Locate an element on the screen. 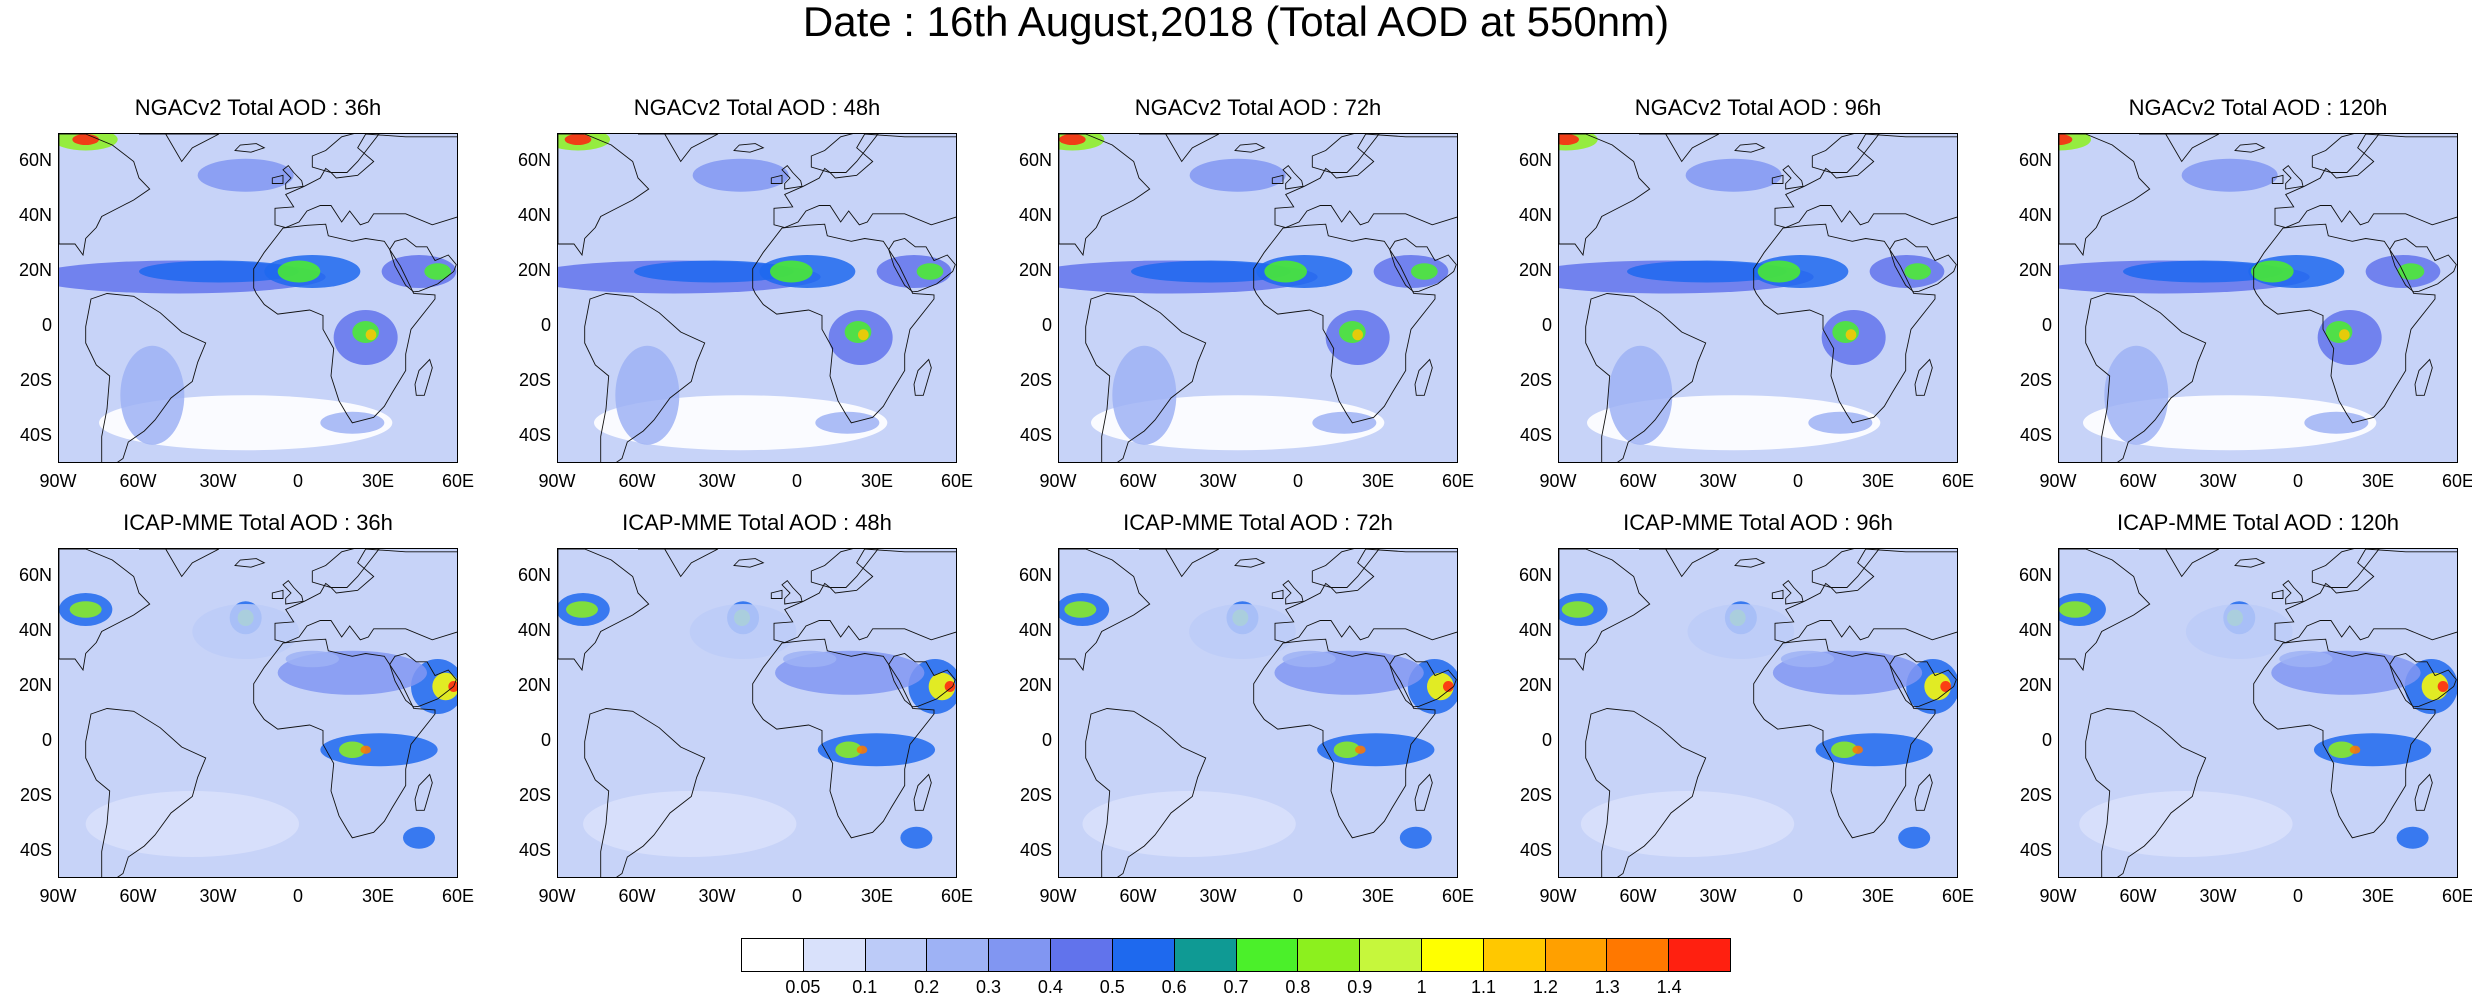  panel-title: ICAP-MME Total AOD : 36h is located at coordinates (258, 522).